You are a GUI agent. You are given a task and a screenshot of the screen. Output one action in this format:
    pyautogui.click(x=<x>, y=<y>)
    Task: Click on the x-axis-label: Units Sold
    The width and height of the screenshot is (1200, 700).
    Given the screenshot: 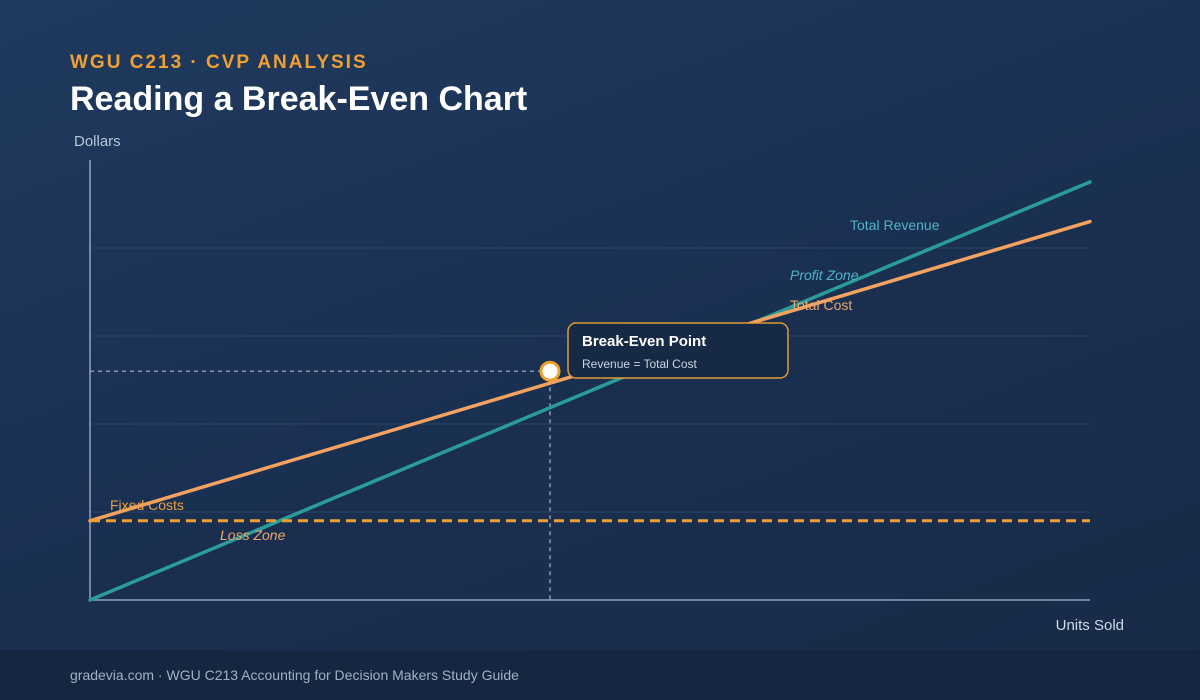 What is the action you would take?
    pyautogui.click(x=1090, y=625)
    